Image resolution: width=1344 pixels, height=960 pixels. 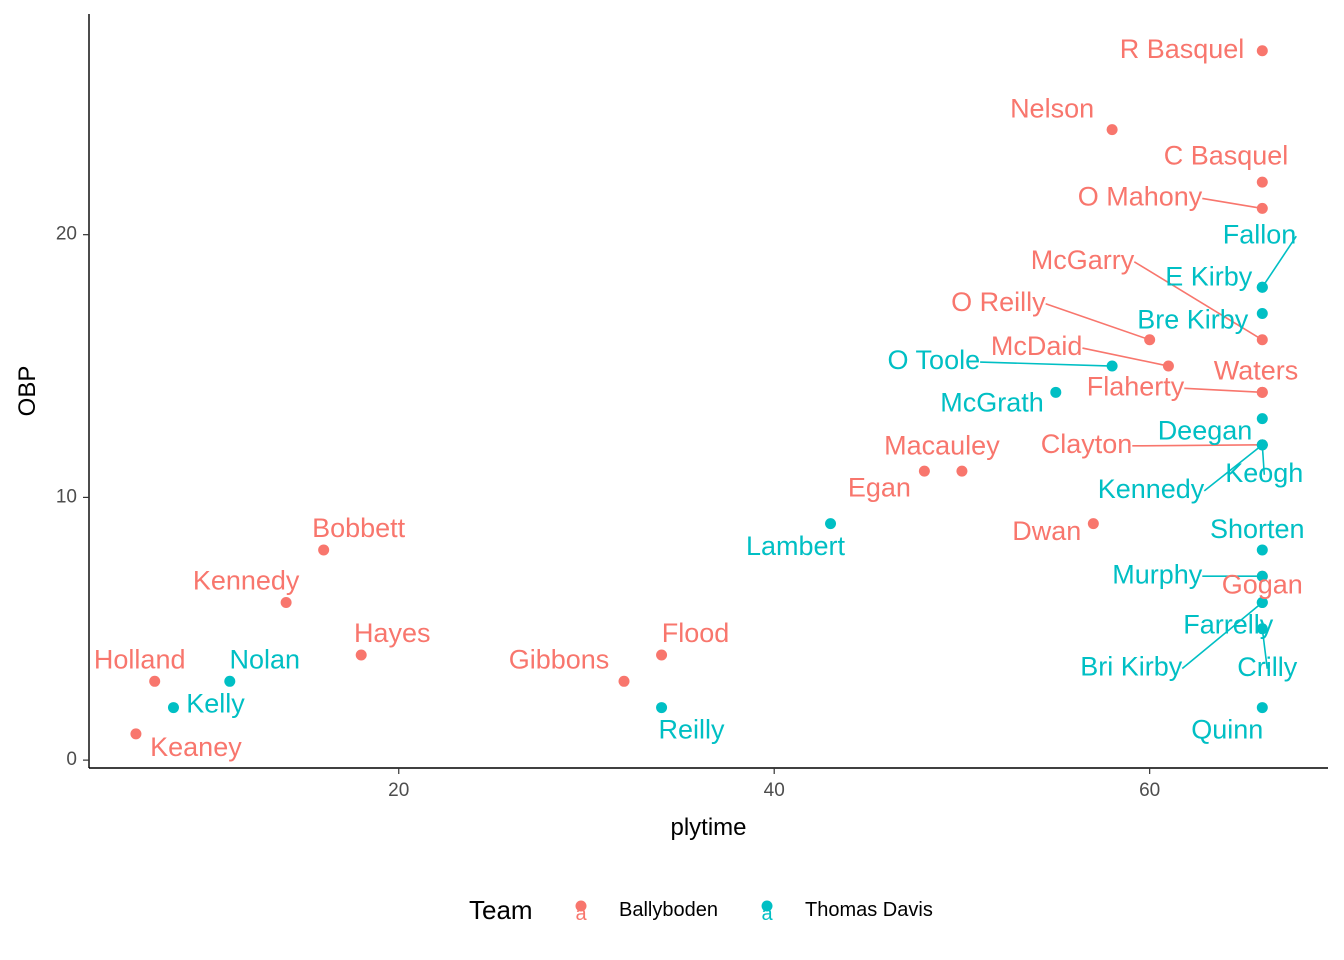 I want to click on point-label-bri-kirby: Bri Kirby, so click(x=1131, y=667).